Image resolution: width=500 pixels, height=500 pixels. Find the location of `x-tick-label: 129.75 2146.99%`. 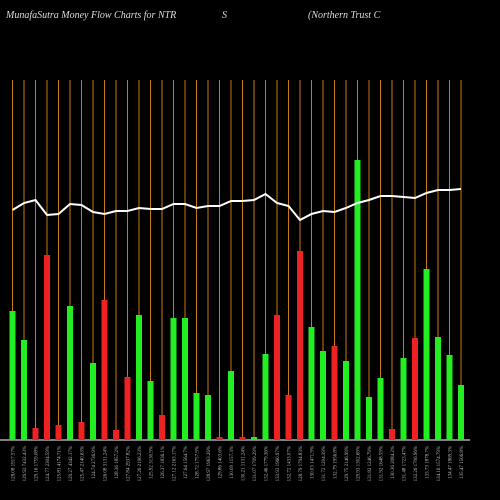

x-tick-label: 129.75 2146.99% is located at coordinates (347, 463).